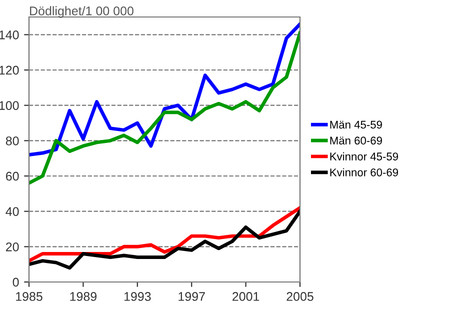 This screenshot has height=332, width=464. I want to click on legend-label: Män 60-69, so click(356, 140).